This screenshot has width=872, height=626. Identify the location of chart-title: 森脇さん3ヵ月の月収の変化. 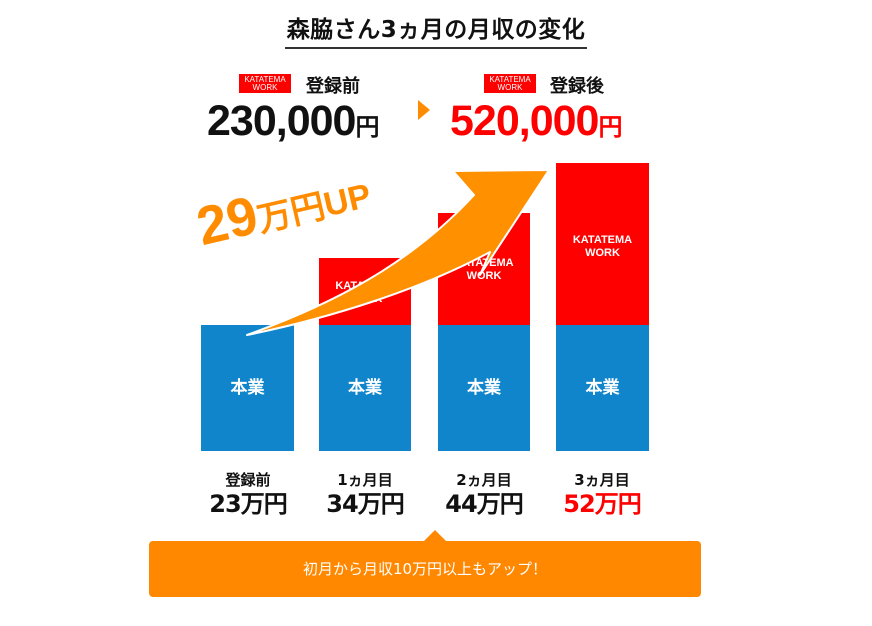
(436, 29).